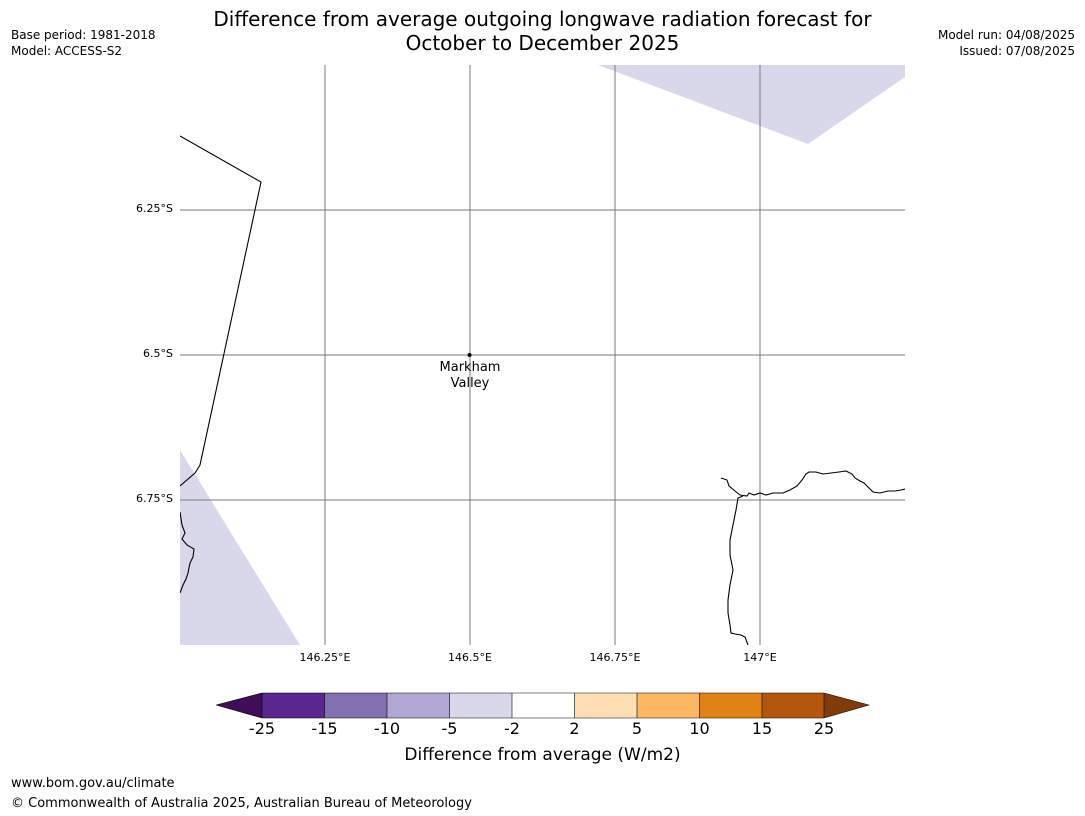  I want to click on colorbar-dividers, so click(543, 705).